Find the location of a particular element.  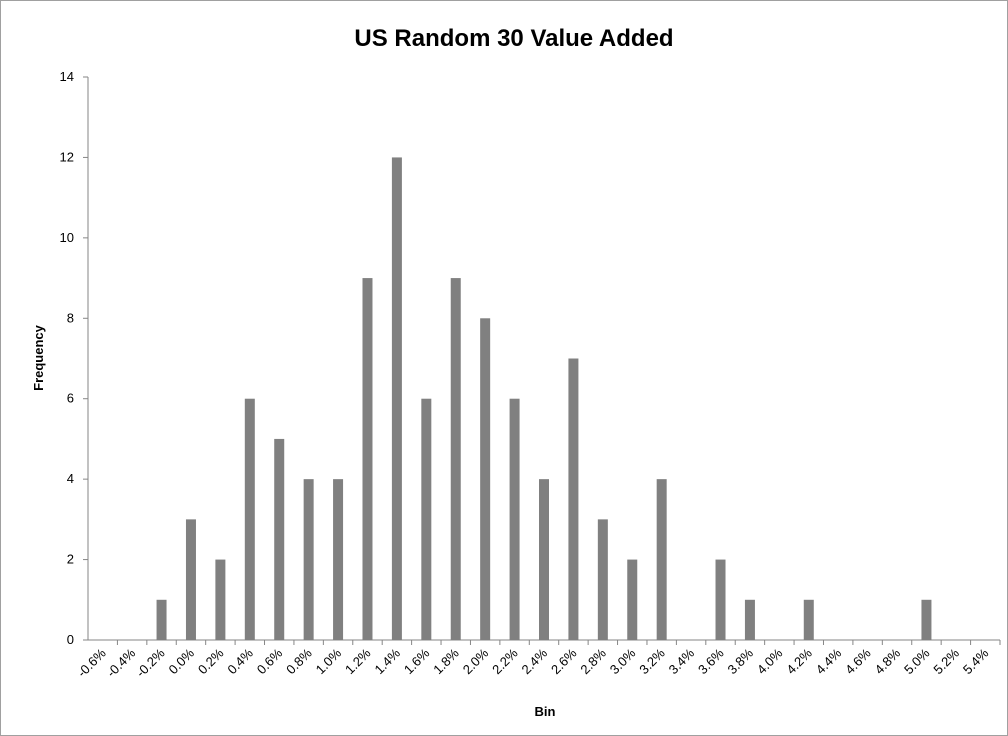

y-tick-label: 2 is located at coordinates (70, 559).